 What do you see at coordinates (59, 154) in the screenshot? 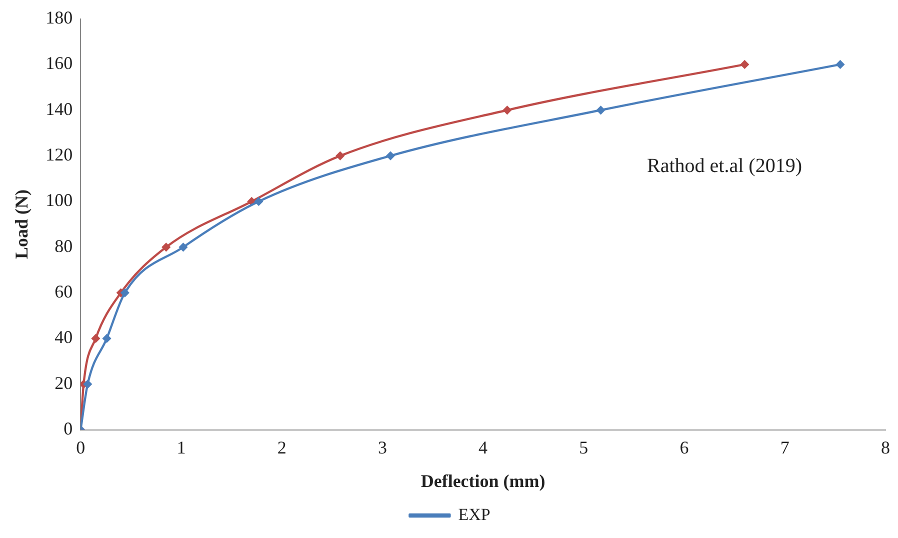
I see `y-tick-label: 120` at bounding box center [59, 154].